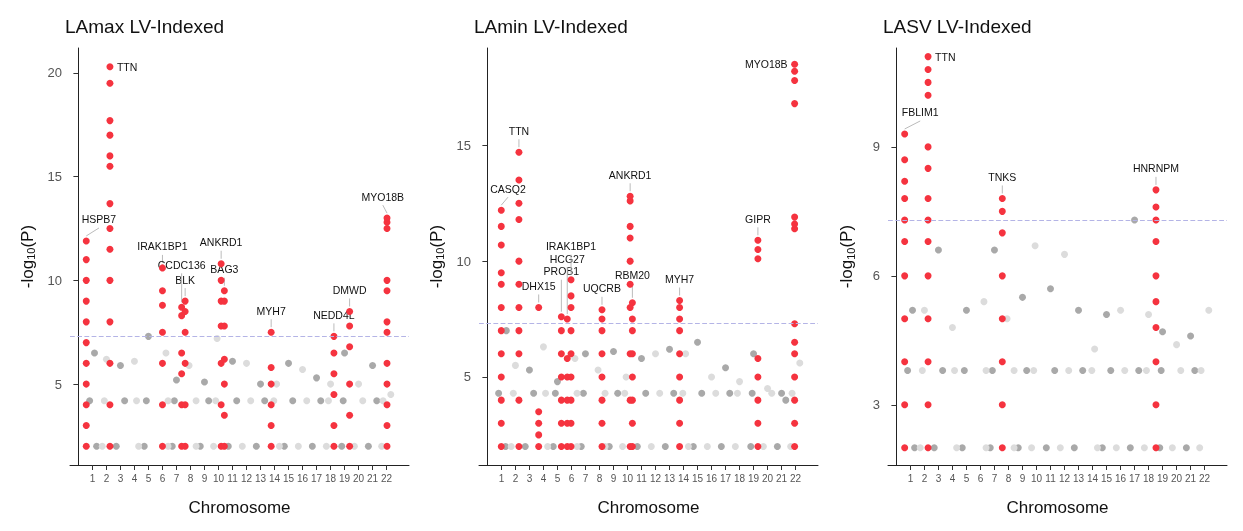 This screenshot has height=531, width=1243. Describe the element at coordinates (952, 478) in the screenshot. I see `x-tick-label: 4` at that location.